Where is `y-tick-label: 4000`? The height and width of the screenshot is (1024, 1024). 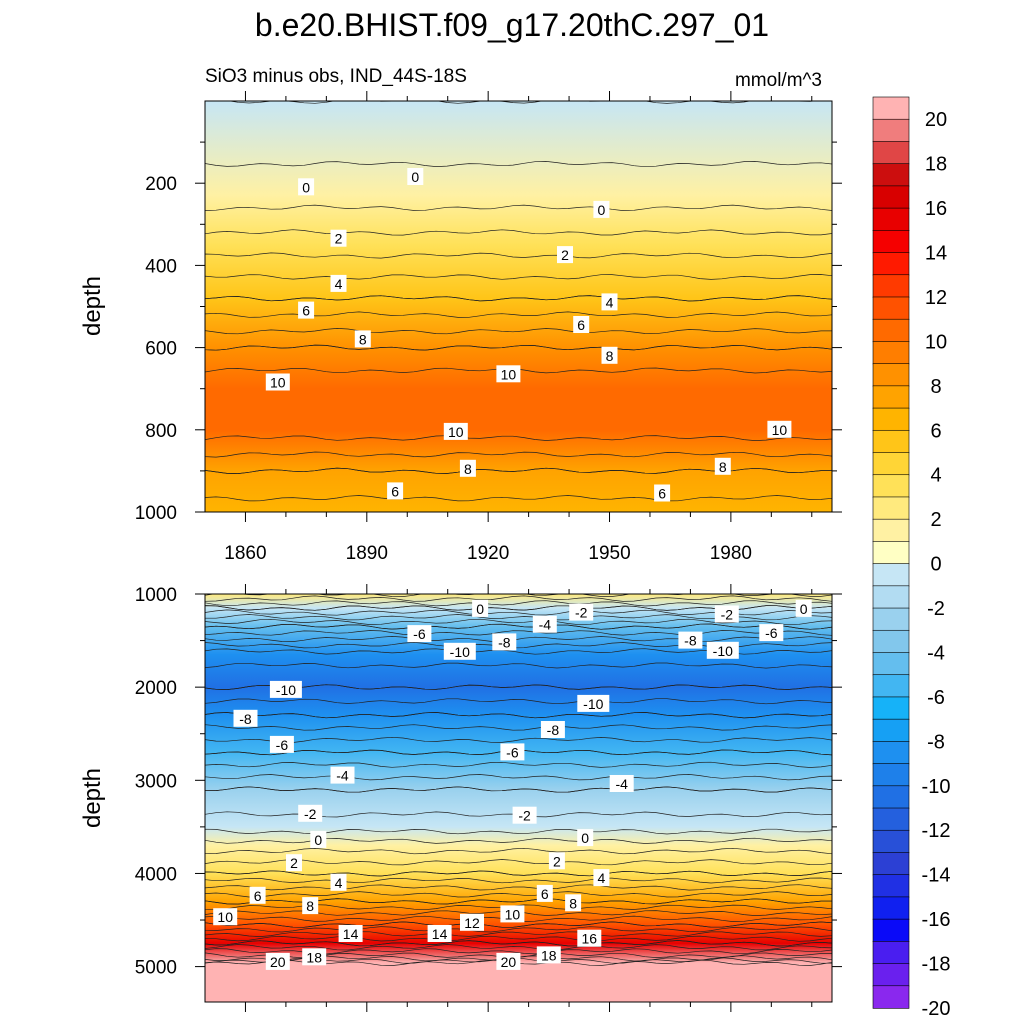 y-tick-label: 4000 is located at coordinates (156, 874).